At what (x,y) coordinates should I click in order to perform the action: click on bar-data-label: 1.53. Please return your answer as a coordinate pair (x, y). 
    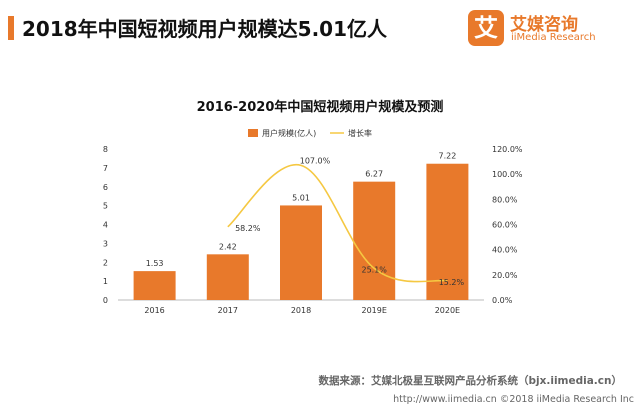
    Looking at the image, I should click on (155, 263).